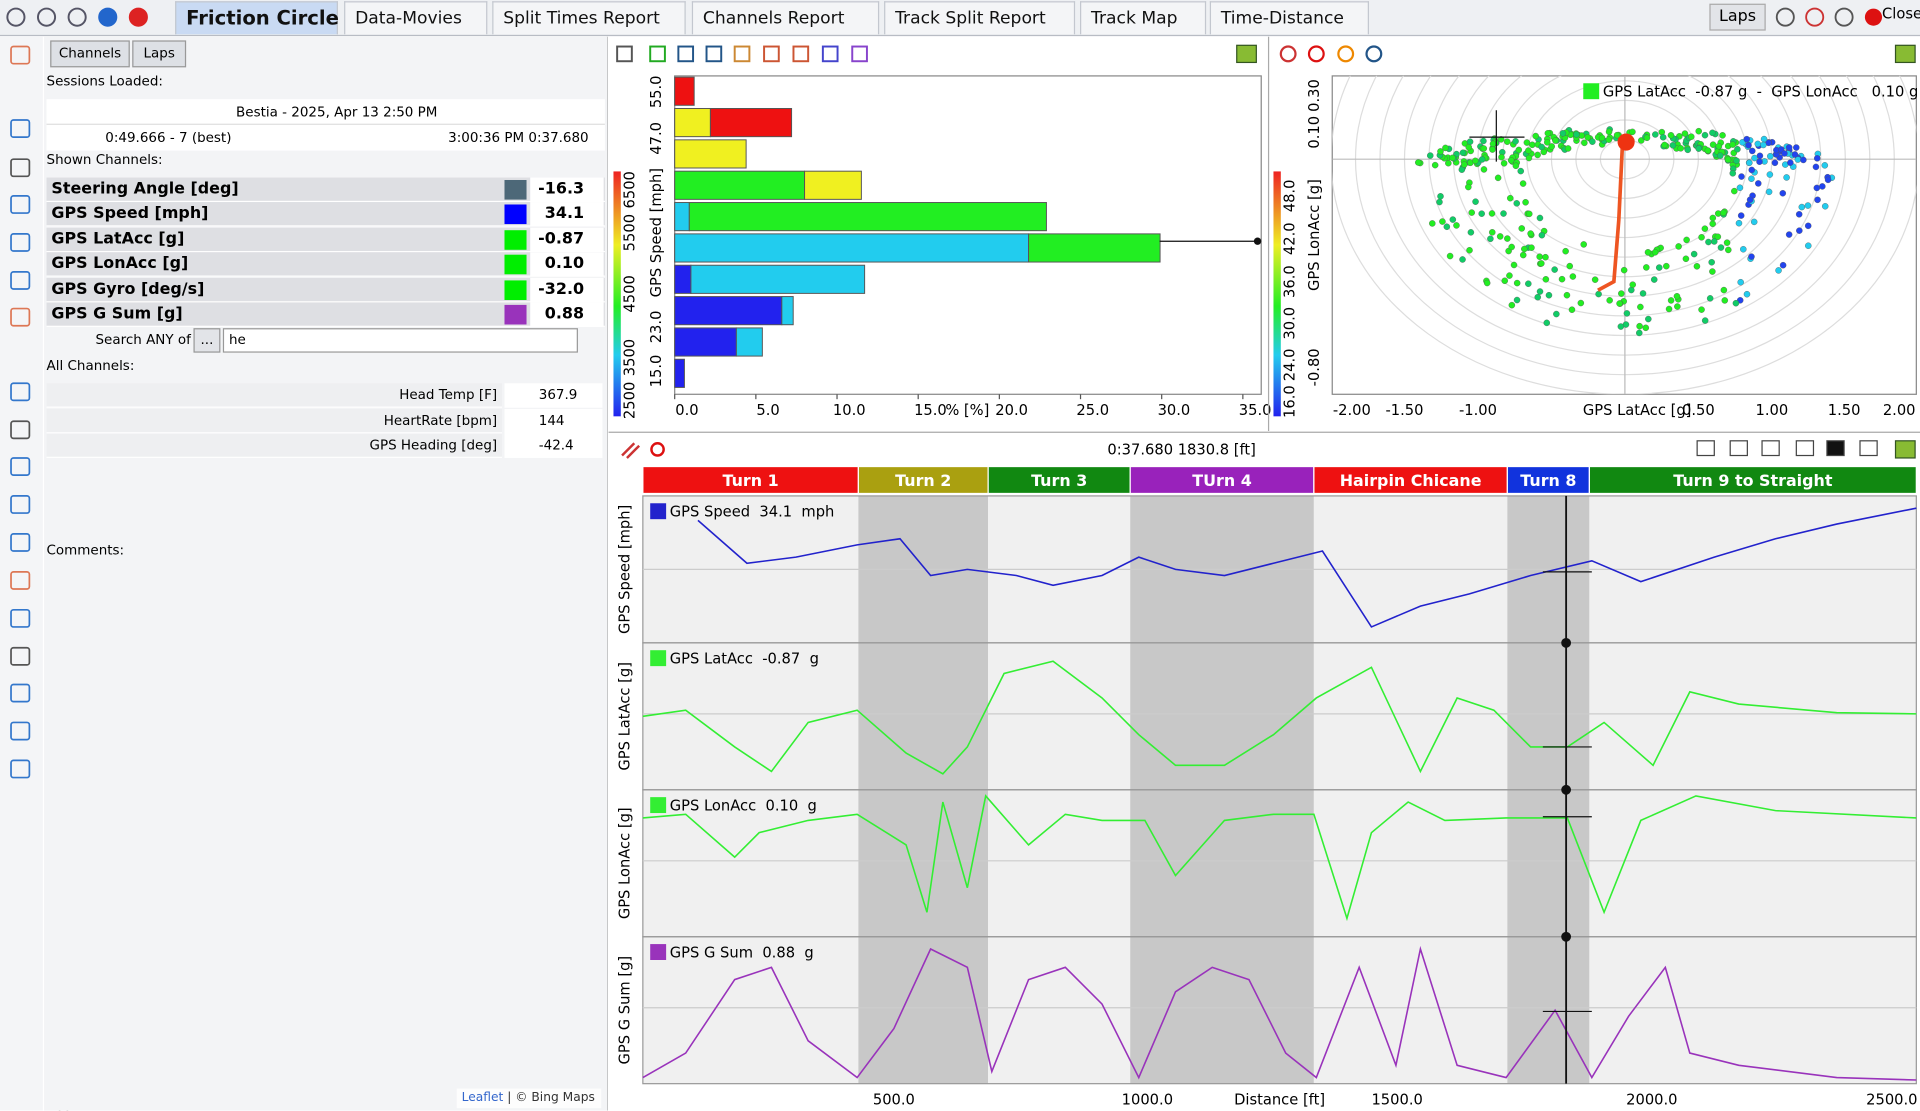 Image resolution: width=1920 pixels, height=1111 pixels. Describe the element at coordinates (1277, 294) in the screenshot. I see `fc-colorbar` at that location.